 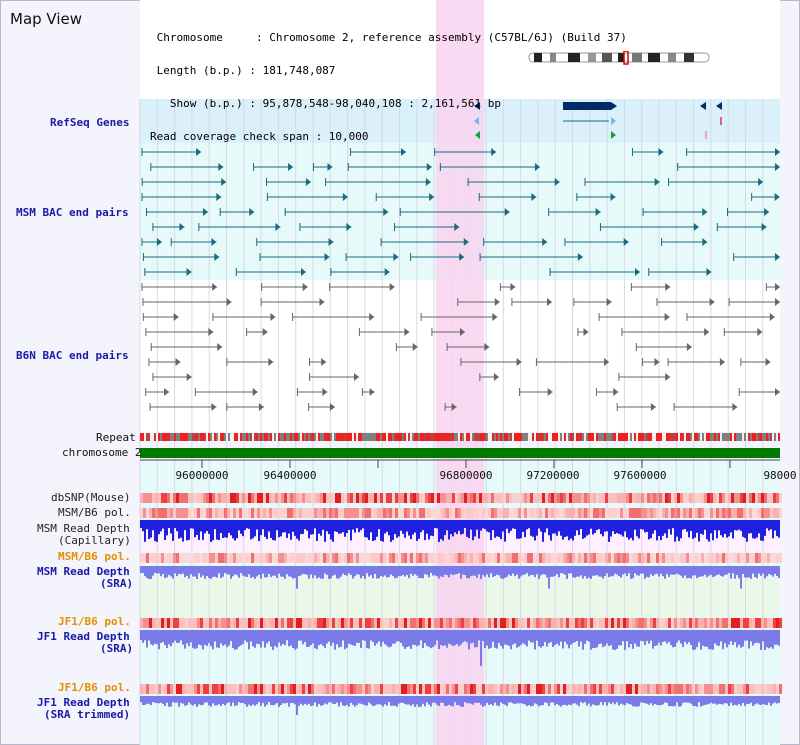 What do you see at coordinates (598, 120) in the screenshot?
I see `refseq-gene-features` at bounding box center [598, 120].